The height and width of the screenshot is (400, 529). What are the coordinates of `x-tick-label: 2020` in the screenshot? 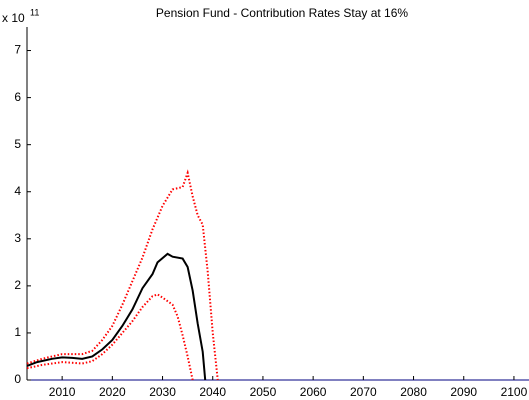 It's located at (112, 392).